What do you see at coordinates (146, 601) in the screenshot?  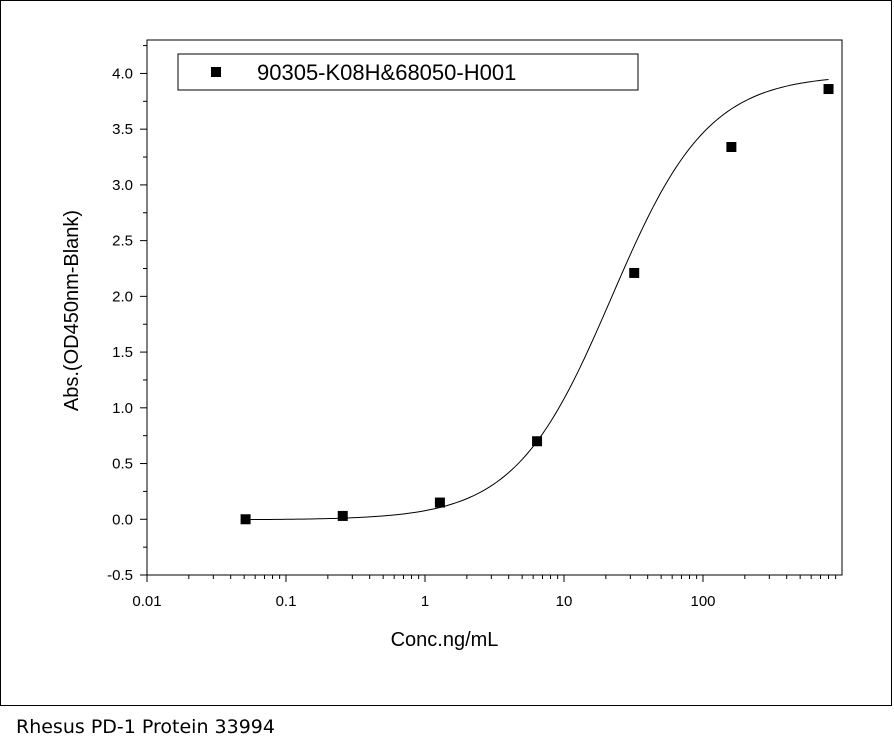 I see `x-tick-label: 0.01` at bounding box center [146, 601].